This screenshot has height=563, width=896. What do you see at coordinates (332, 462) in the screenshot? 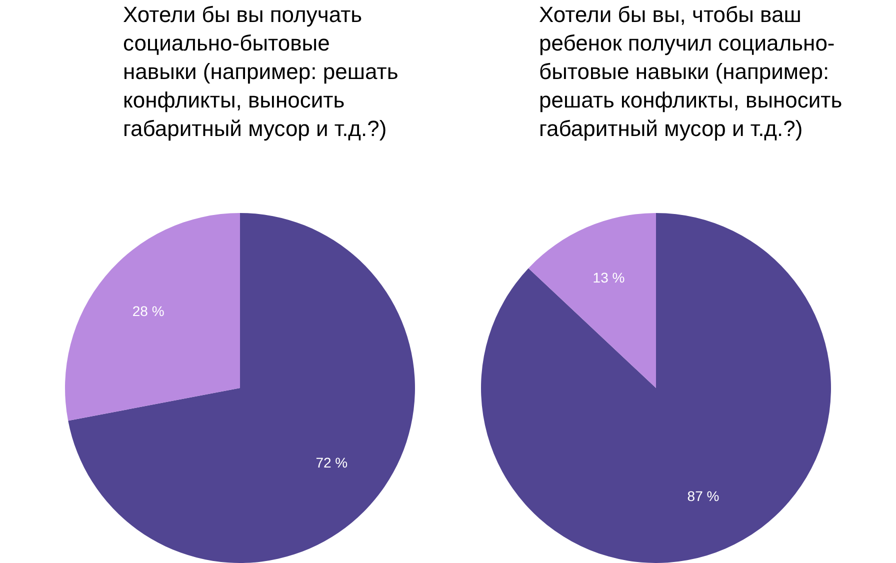
I see `data-label: 72 %` at bounding box center [332, 462].